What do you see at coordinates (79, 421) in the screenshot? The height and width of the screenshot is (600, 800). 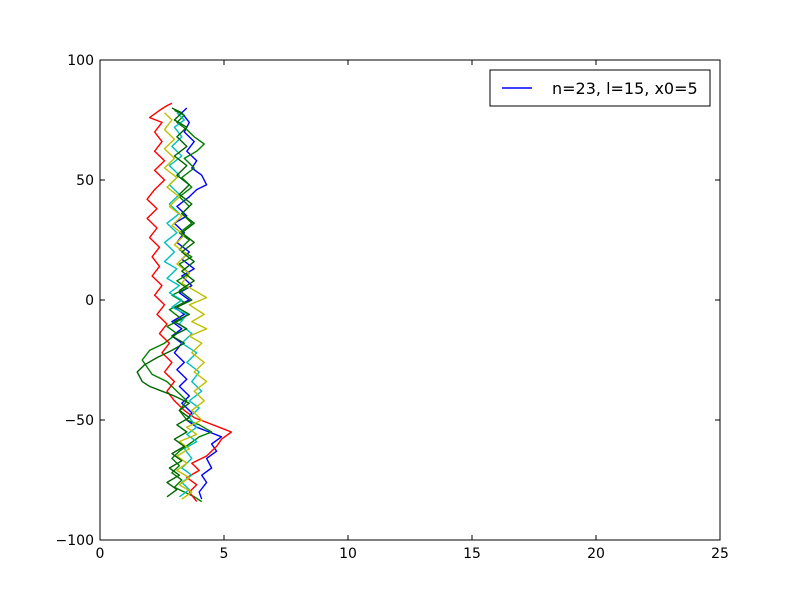 I see `y-tick-label: −50` at bounding box center [79, 421].